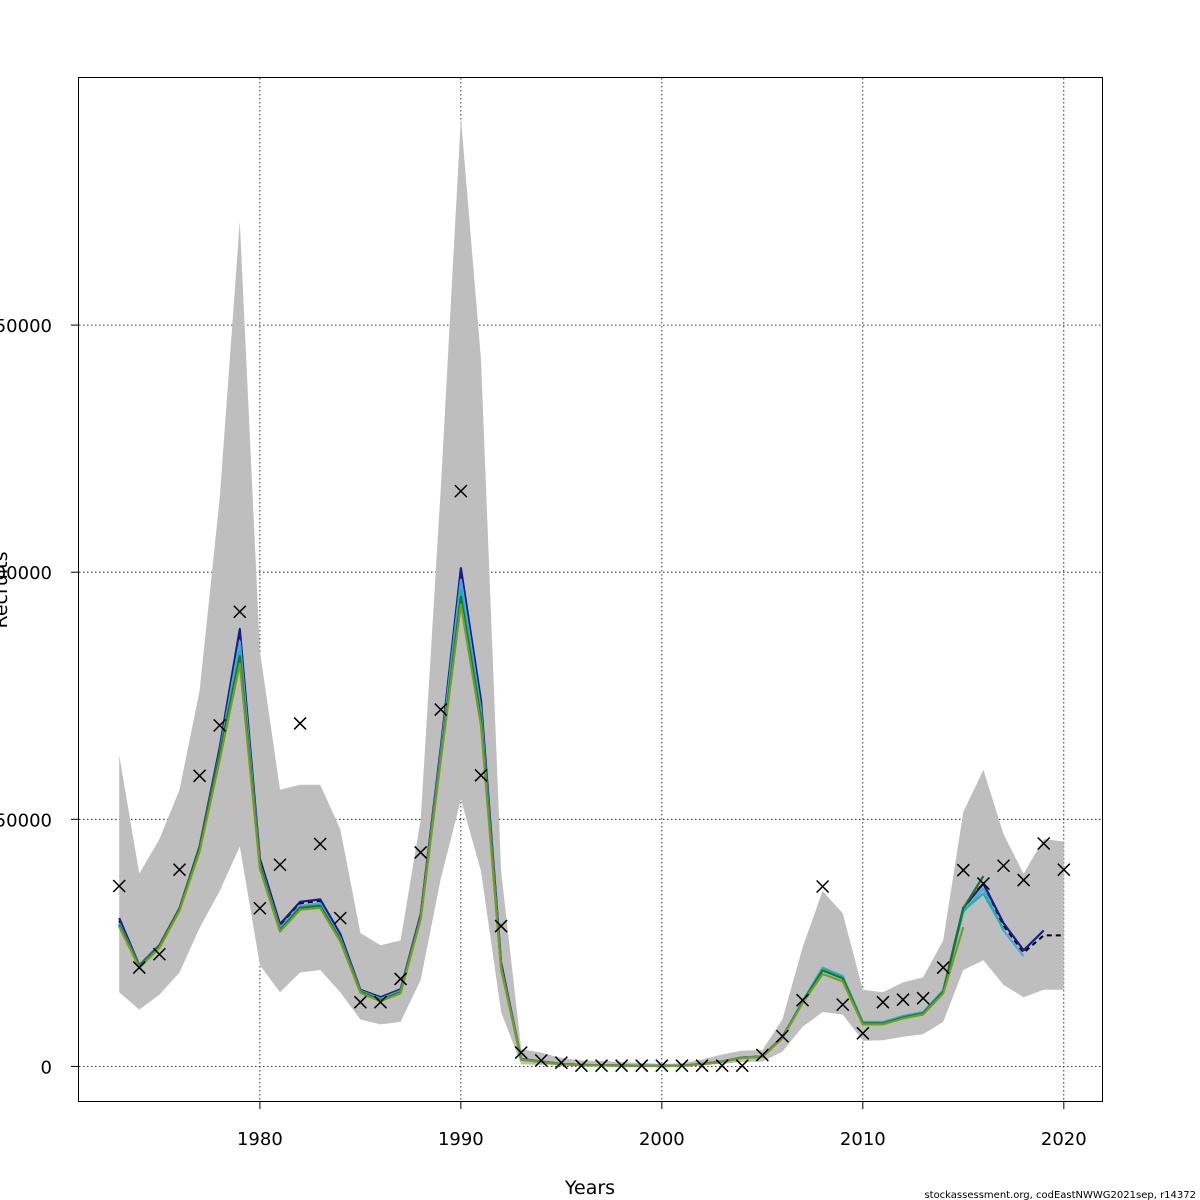  What do you see at coordinates (521, 1053) in the screenshot?
I see `observation-point-1993` at bounding box center [521, 1053].